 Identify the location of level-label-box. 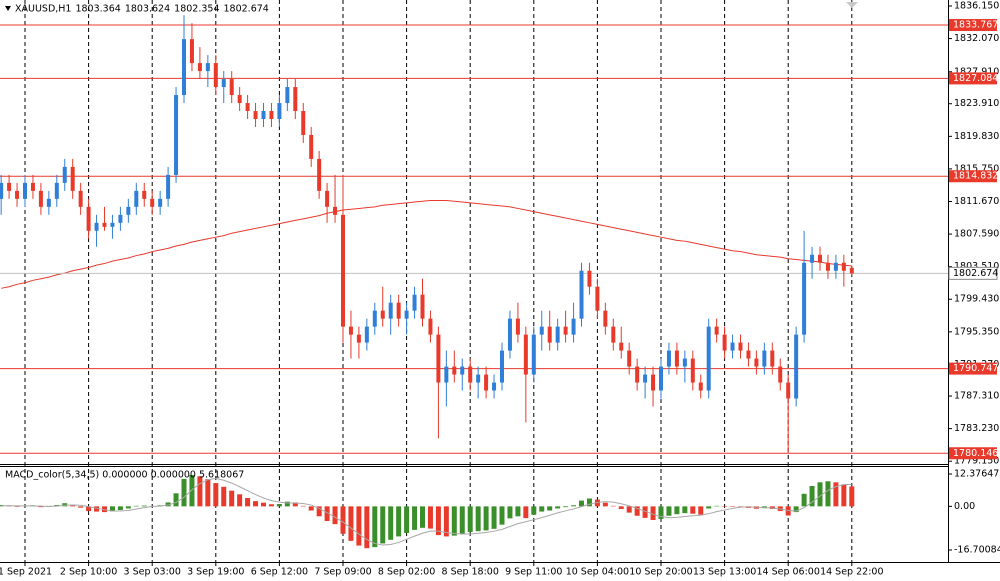
(973, 453).